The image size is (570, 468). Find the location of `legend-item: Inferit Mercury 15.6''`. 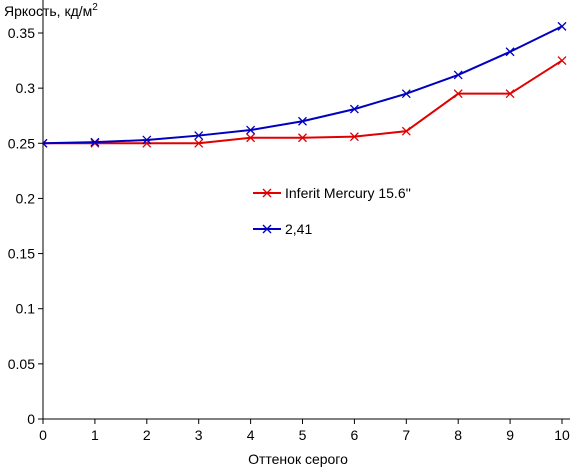

legend-item: Inferit Mercury 15.6'' is located at coordinates (332, 193).